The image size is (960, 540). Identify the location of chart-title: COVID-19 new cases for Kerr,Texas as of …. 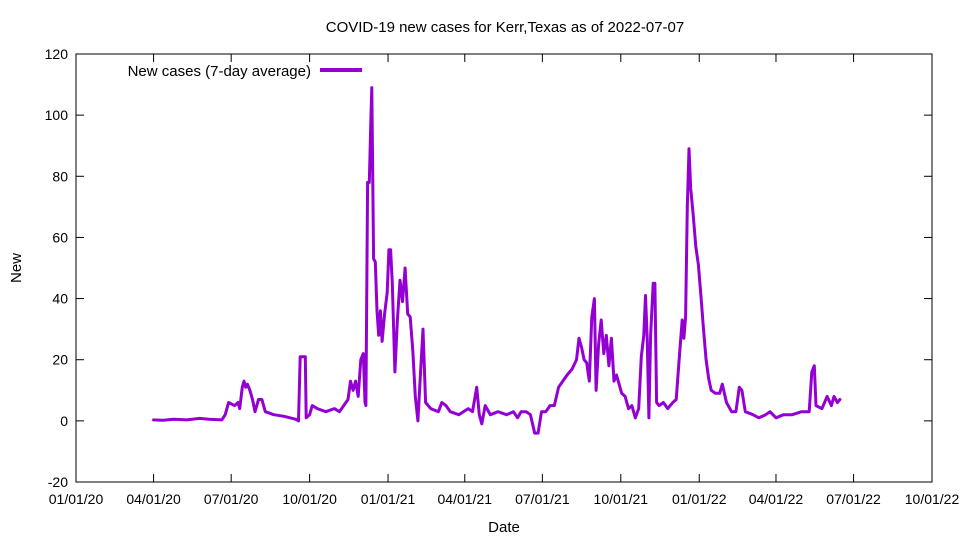
(505, 27).